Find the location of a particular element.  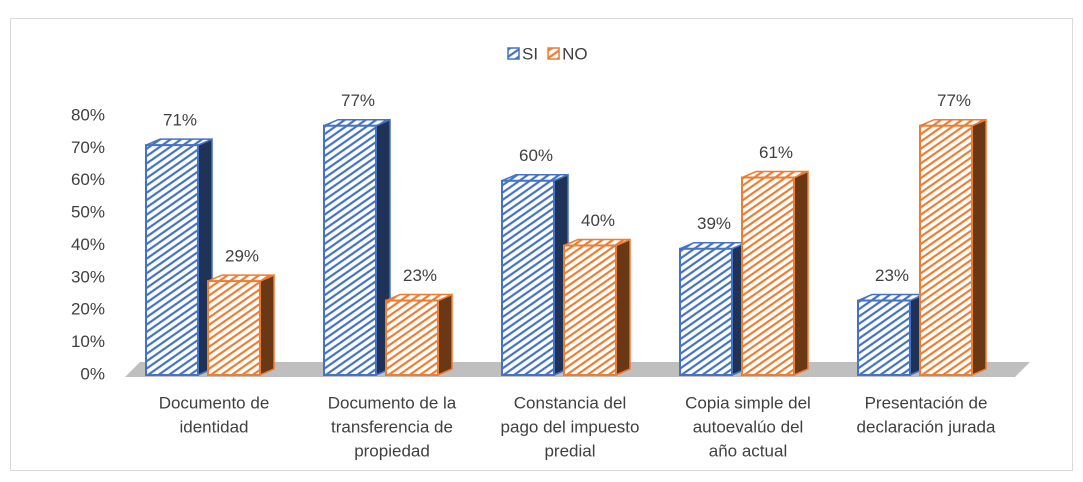

legend-label: NO is located at coordinates (575, 53).